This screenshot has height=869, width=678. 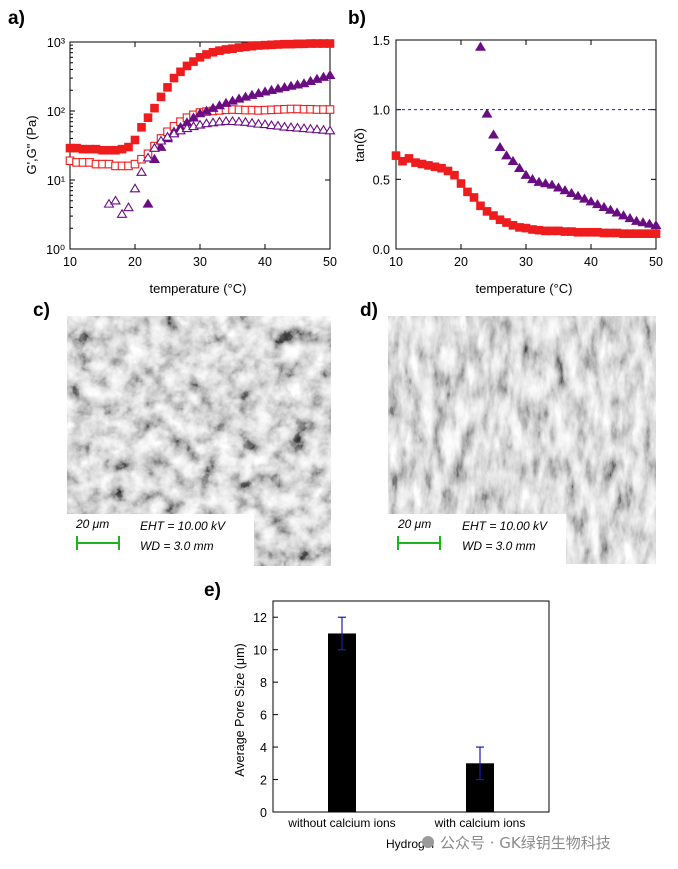 What do you see at coordinates (199, 441) in the screenshot?
I see `sem-image-c: 20 μm EHT = 10.00 kV WD = 3.0 mm` at bounding box center [199, 441].